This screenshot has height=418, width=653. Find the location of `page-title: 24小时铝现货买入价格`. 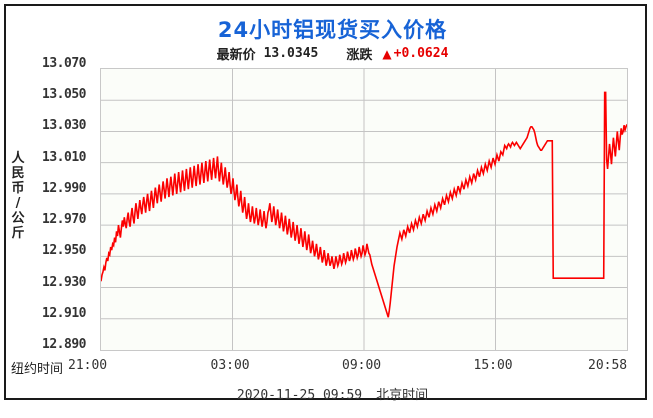

page-title: 24小时铝现货买入价格 is located at coordinates (332, 30).